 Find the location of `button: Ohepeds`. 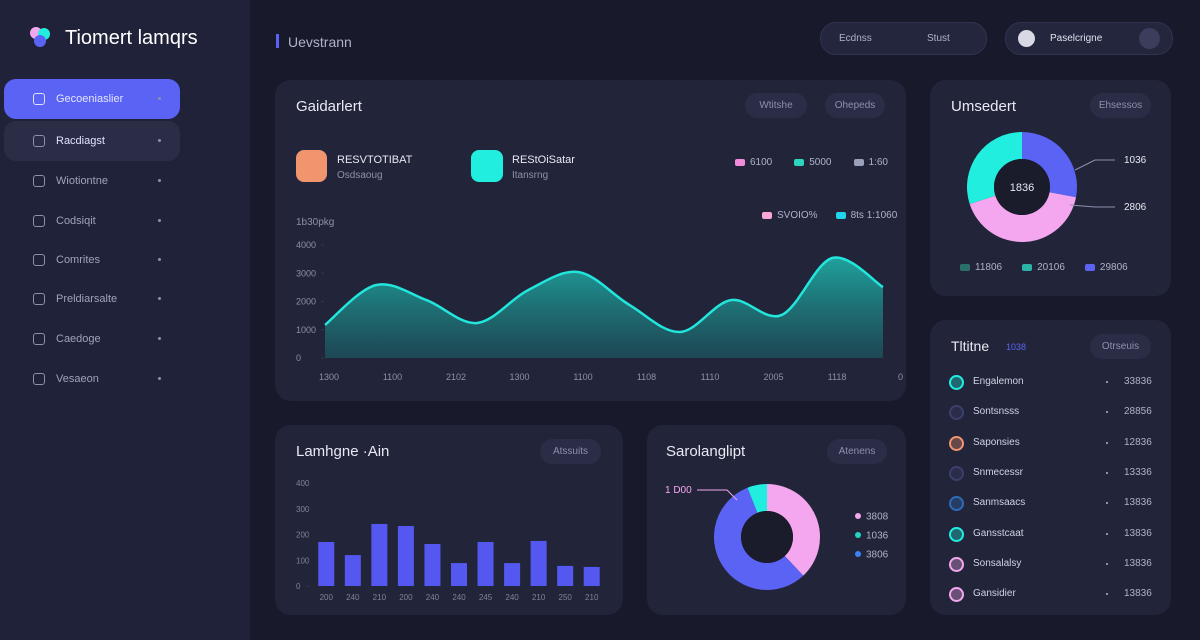

button: Ohepeds is located at coordinates (855, 105).